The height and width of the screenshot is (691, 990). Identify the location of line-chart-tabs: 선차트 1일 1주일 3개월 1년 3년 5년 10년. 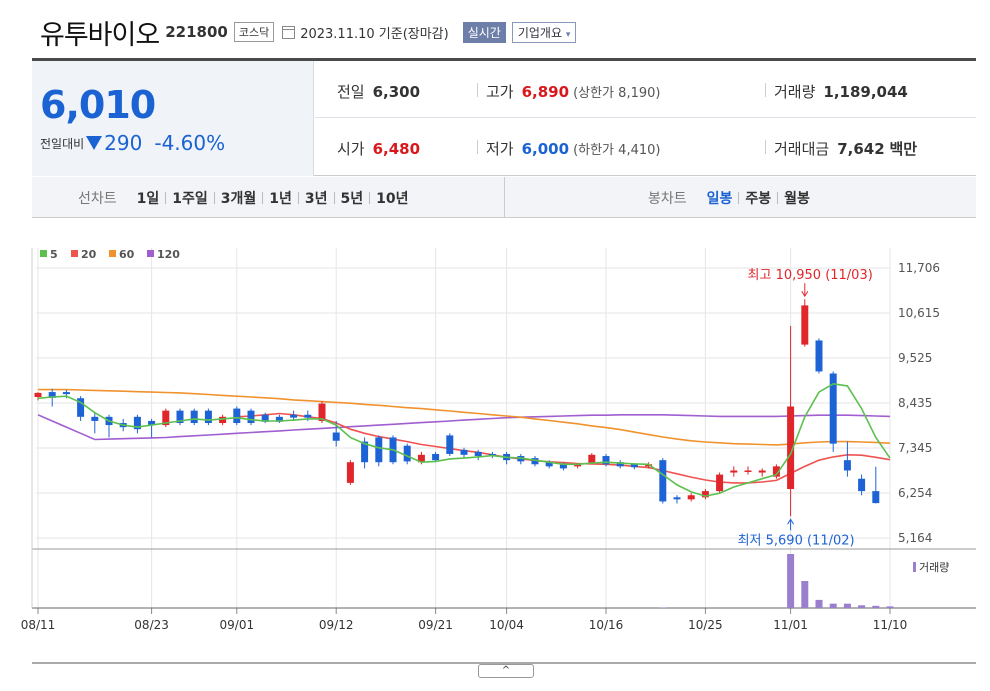
(246, 197).